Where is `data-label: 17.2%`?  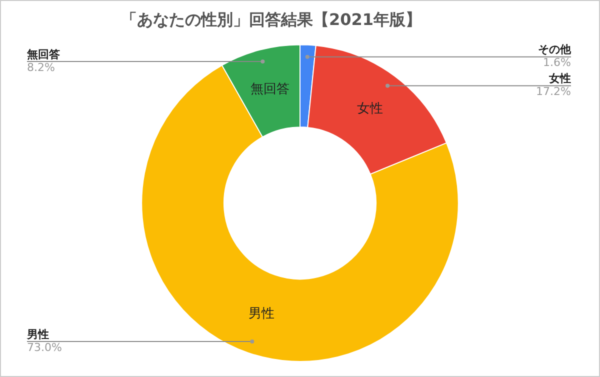
data-label: 17.2% is located at coordinates (553, 91).